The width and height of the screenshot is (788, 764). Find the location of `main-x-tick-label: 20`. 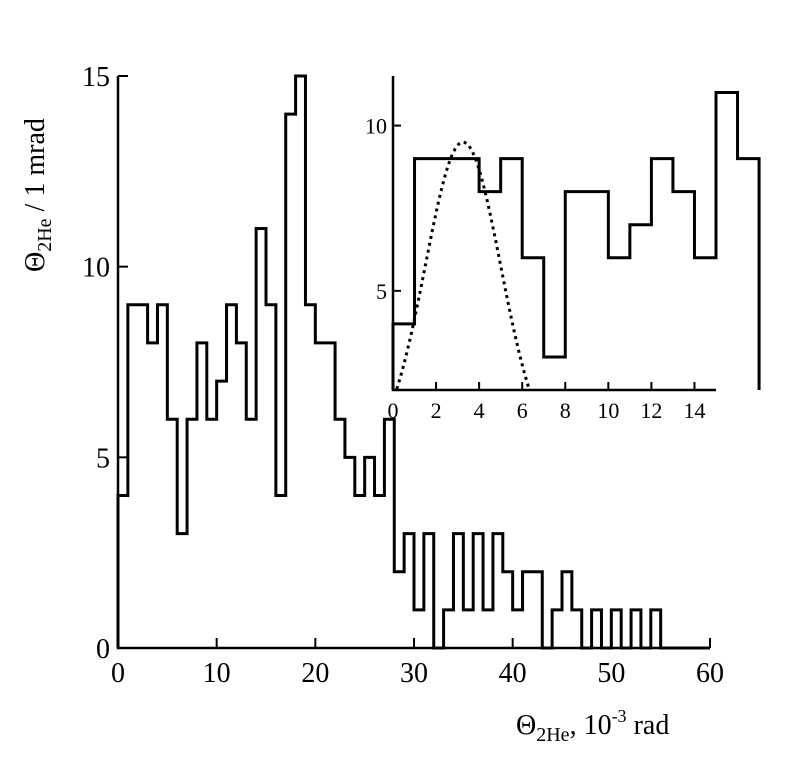

main-x-tick-label: 20 is located at coordinates (315, 673).